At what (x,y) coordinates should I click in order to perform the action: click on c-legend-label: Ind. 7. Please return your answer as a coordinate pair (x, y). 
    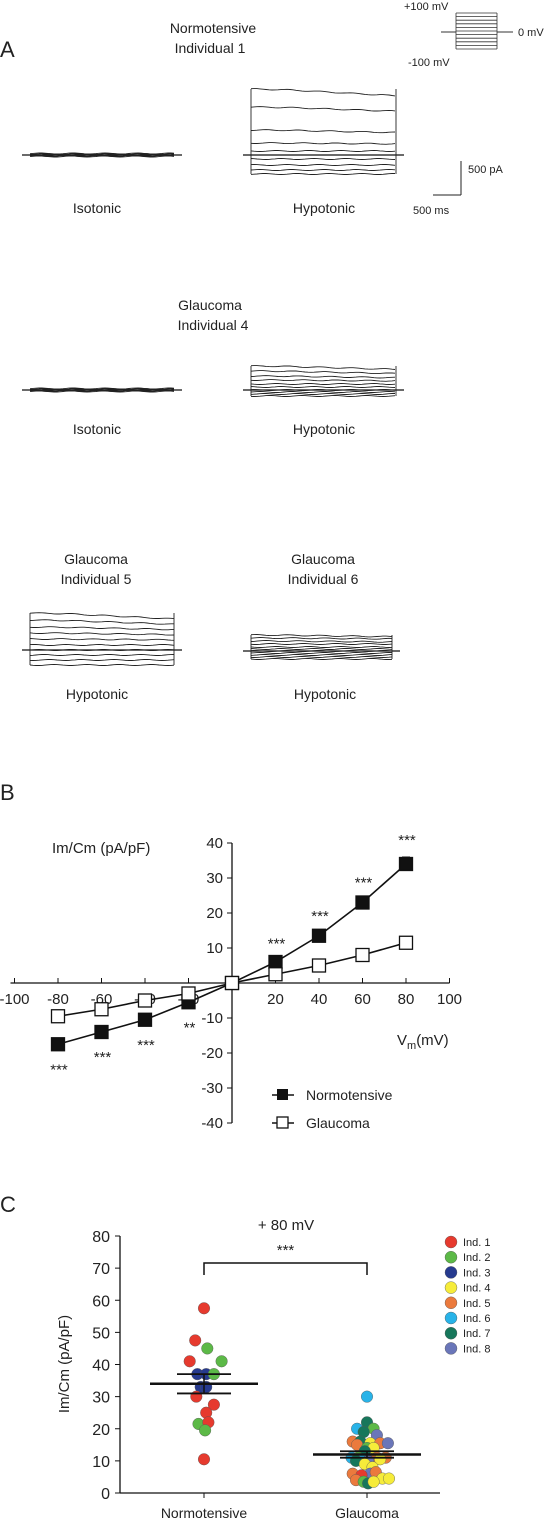
    Looking at the image, I should click on (477, 1334).